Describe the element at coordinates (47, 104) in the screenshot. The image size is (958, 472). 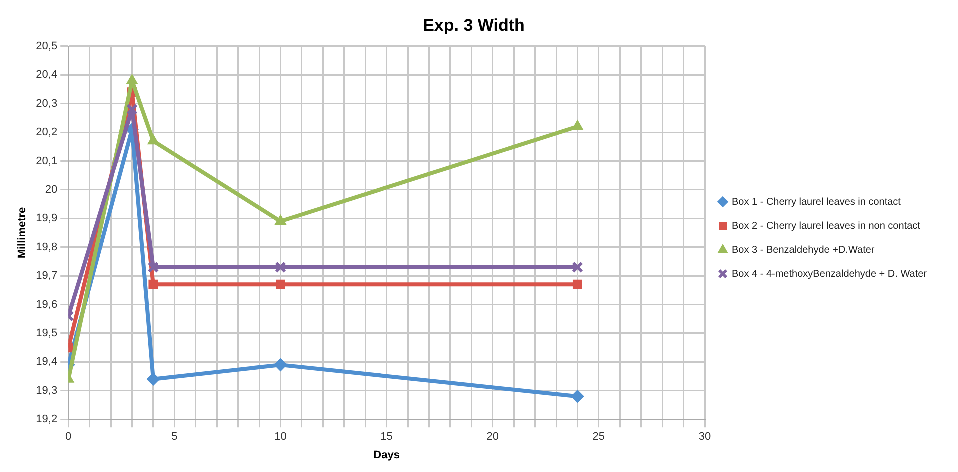
I see `y-tick-label: 20,3` at that location.